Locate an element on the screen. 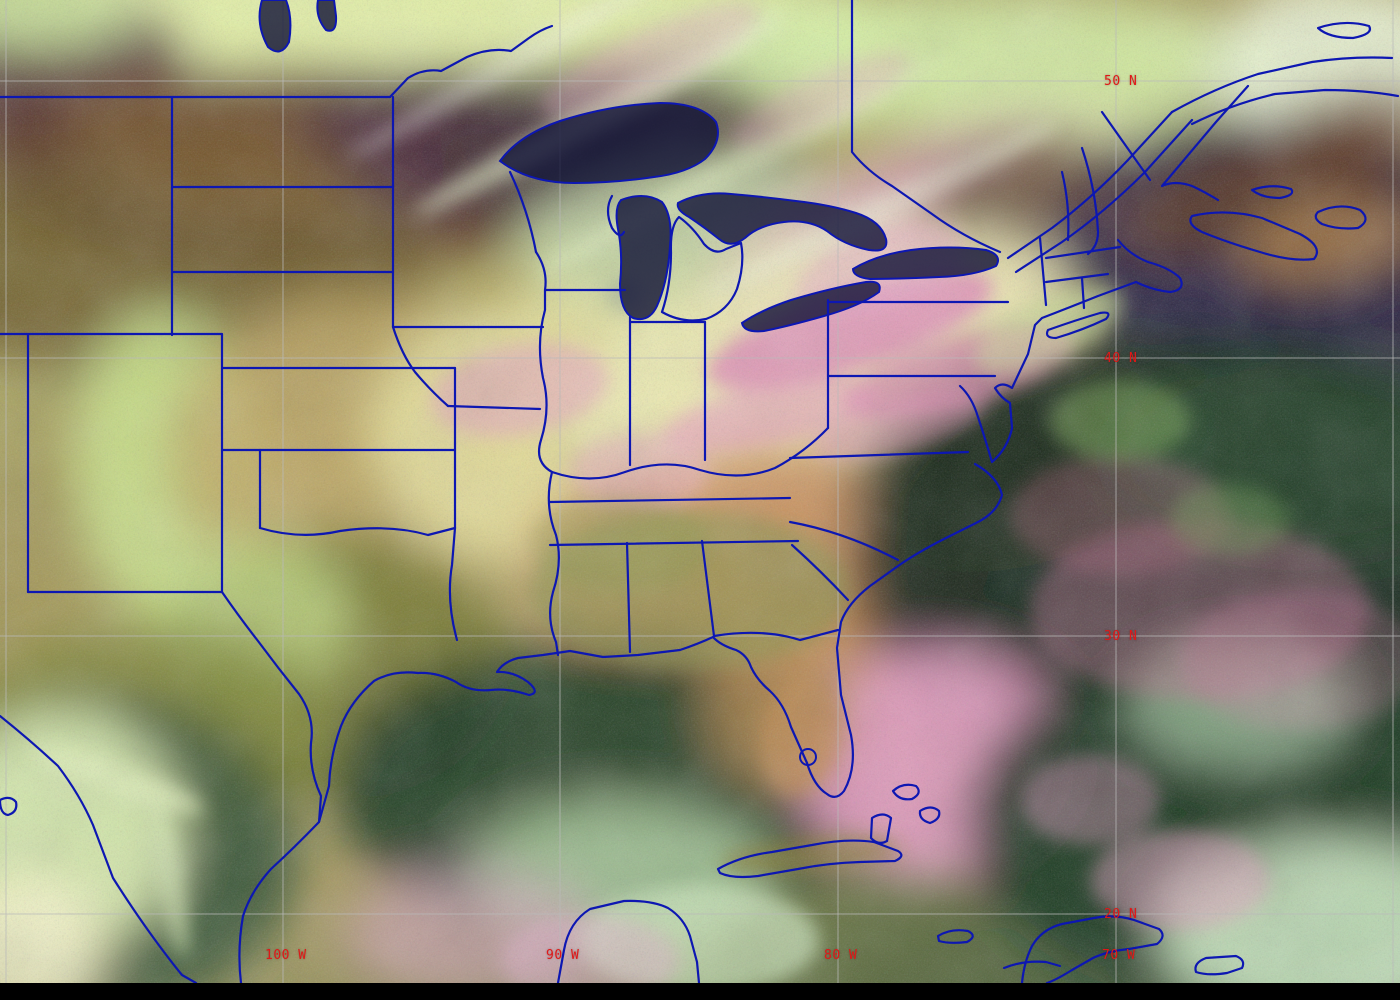 Image resolution: width=1400 pixels, height=1000 pixels. lake-okeechobee is located at coordinates (808, 757).